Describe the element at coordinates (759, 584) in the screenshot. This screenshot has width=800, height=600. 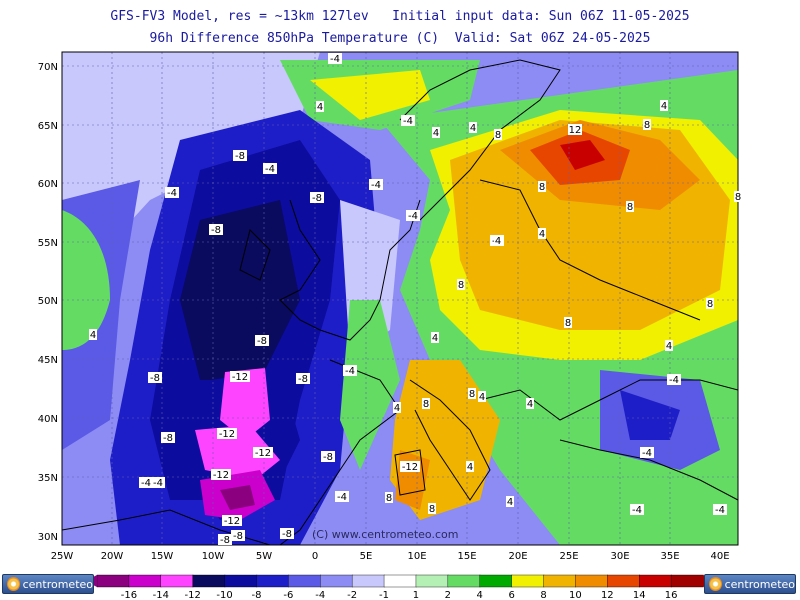
I see `logo-text: centrometeo` at that location.